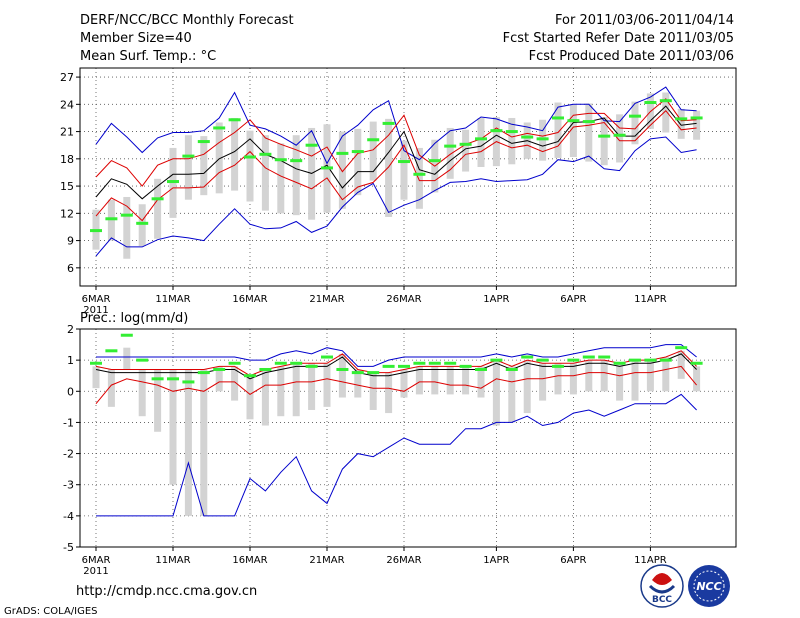 This screenshot has height=618, width=800. I want to click on y-tick-label: 0, so click(70, 391).